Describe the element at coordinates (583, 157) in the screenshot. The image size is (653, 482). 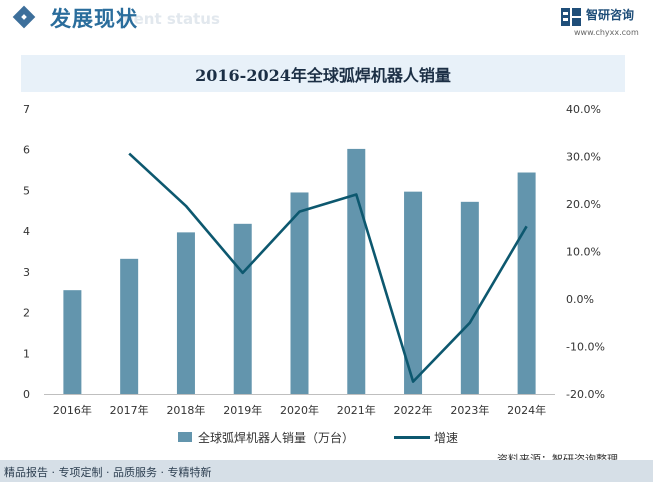
I see `y-right-tick-label: 30.0%` at that location.